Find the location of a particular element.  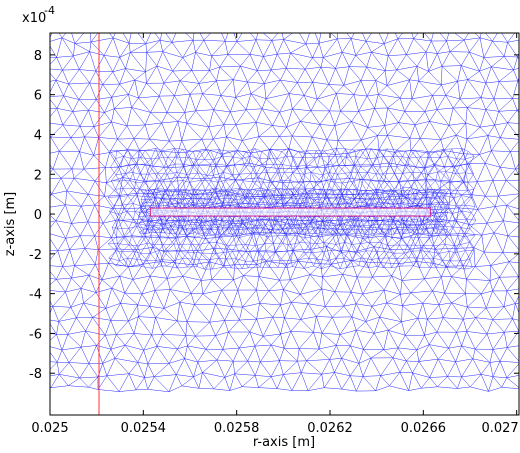

y-tick-label: -2 is located at coordinates (35, 255).